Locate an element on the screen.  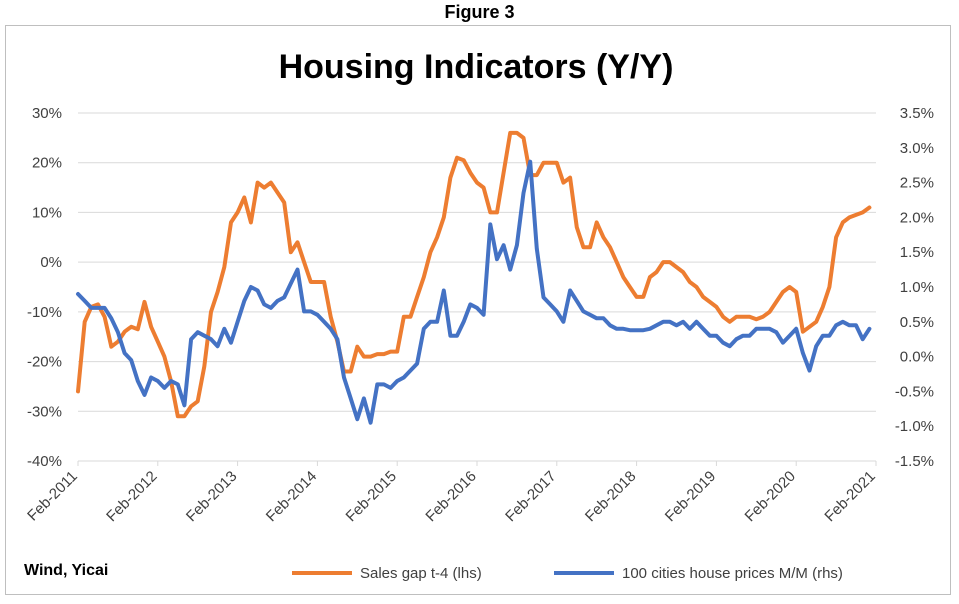
y-left-tick-label: 20% is located at coordinates (47, 163).